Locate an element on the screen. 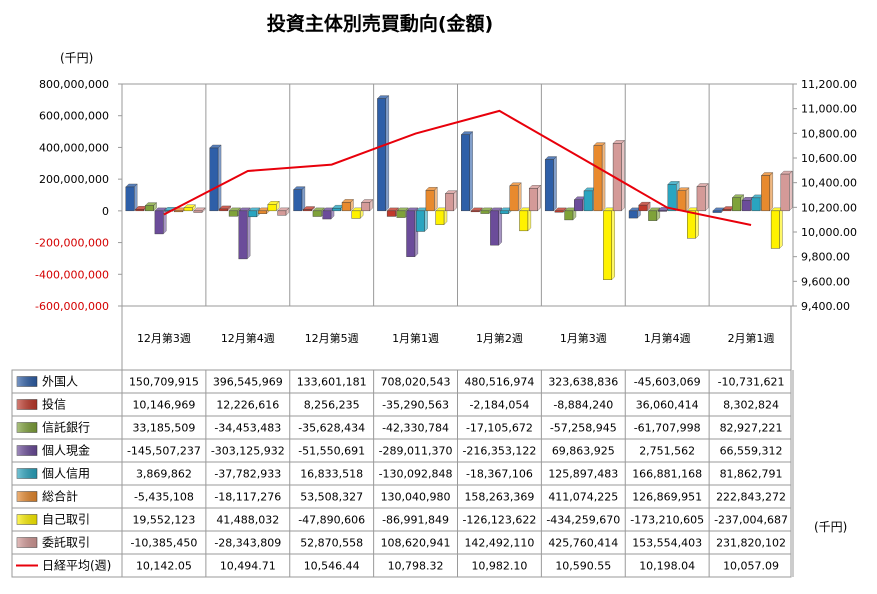  table-cell: 8,256,235 is located at coordinates (332, 405).